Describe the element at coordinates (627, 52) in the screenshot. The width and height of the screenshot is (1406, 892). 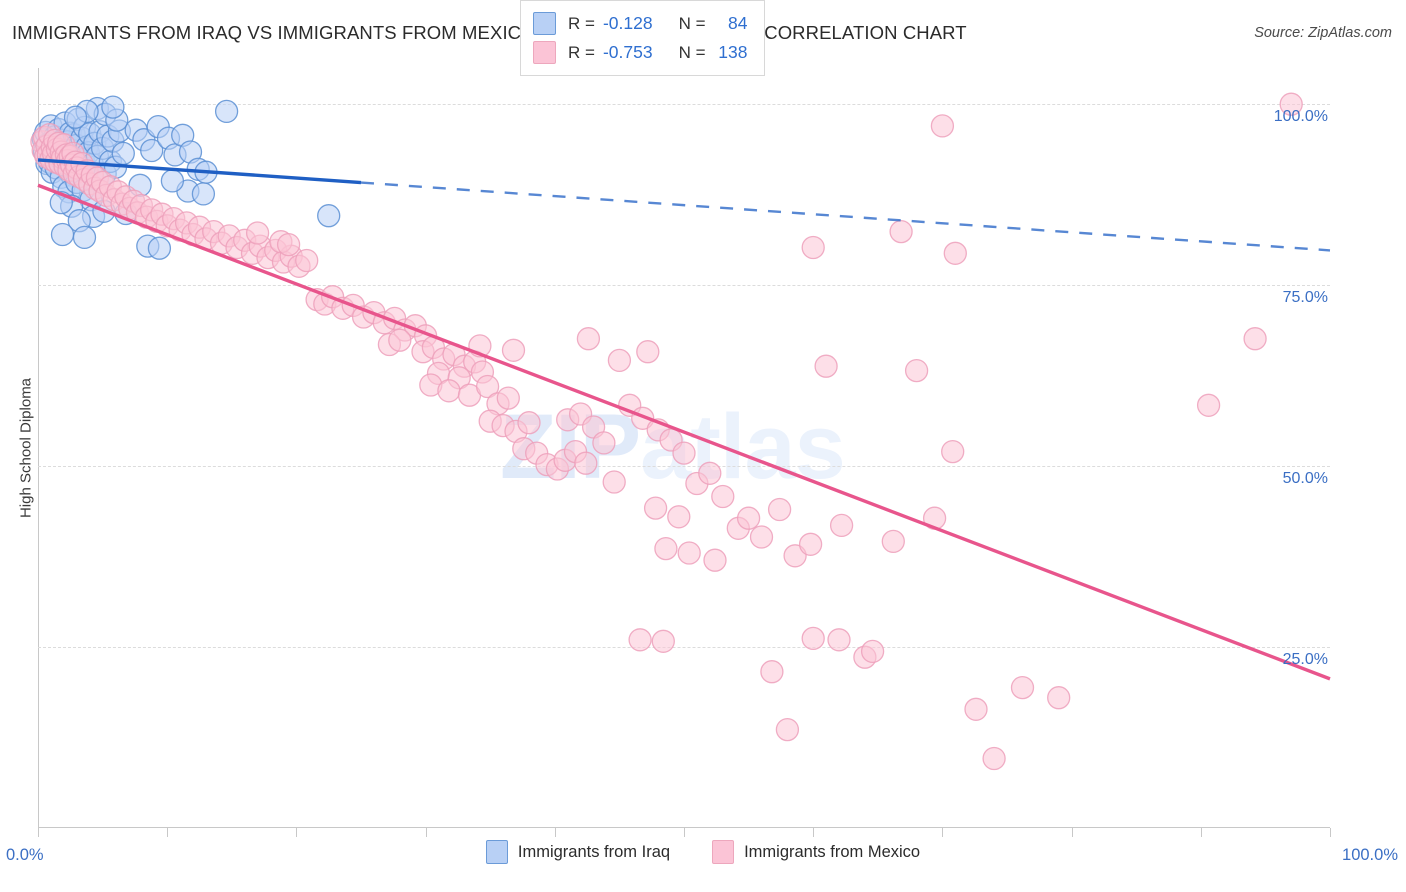
I see `r-value-mexico: -0.753` at that location.